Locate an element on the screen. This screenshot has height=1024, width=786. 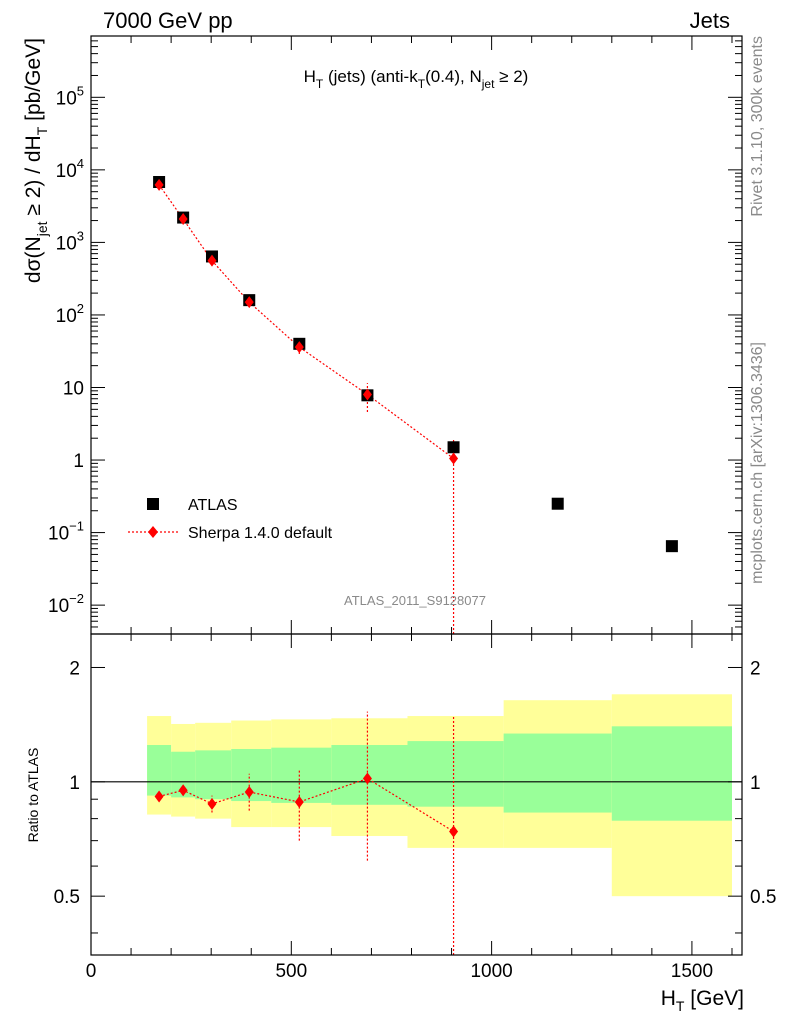
header-left: 7000 GeV pp is located at coordinates (168, 20).